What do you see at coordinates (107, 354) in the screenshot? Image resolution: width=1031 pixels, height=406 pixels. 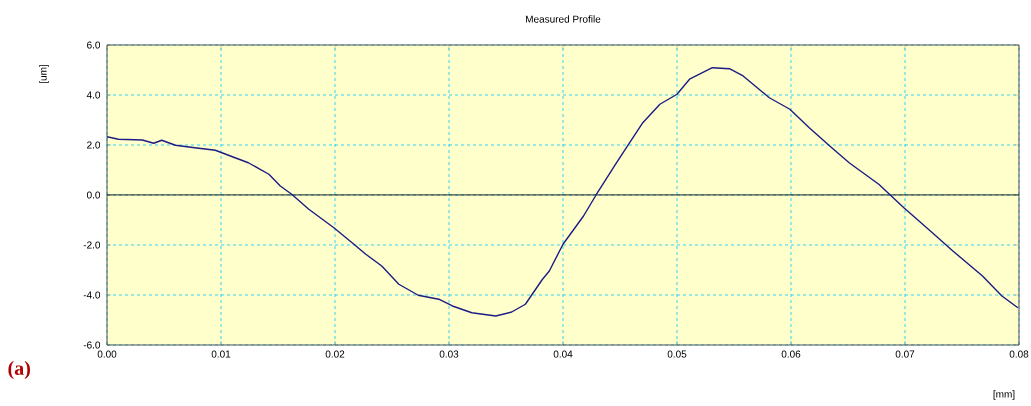 I see `x-tick-label: 0.00` at bounding box center [107, 354].